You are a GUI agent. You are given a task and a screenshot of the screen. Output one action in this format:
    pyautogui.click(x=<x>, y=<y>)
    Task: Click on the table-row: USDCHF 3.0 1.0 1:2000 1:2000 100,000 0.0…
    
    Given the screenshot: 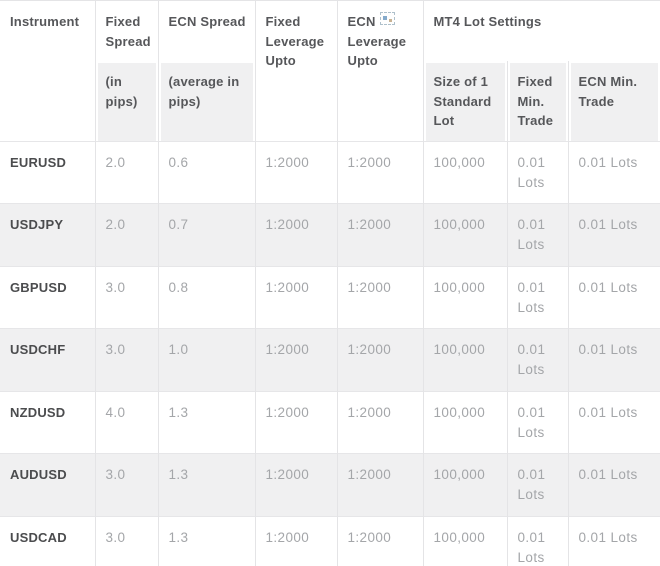 What is the action you would take?
    pyautogui.click(x=330, y=359)
    